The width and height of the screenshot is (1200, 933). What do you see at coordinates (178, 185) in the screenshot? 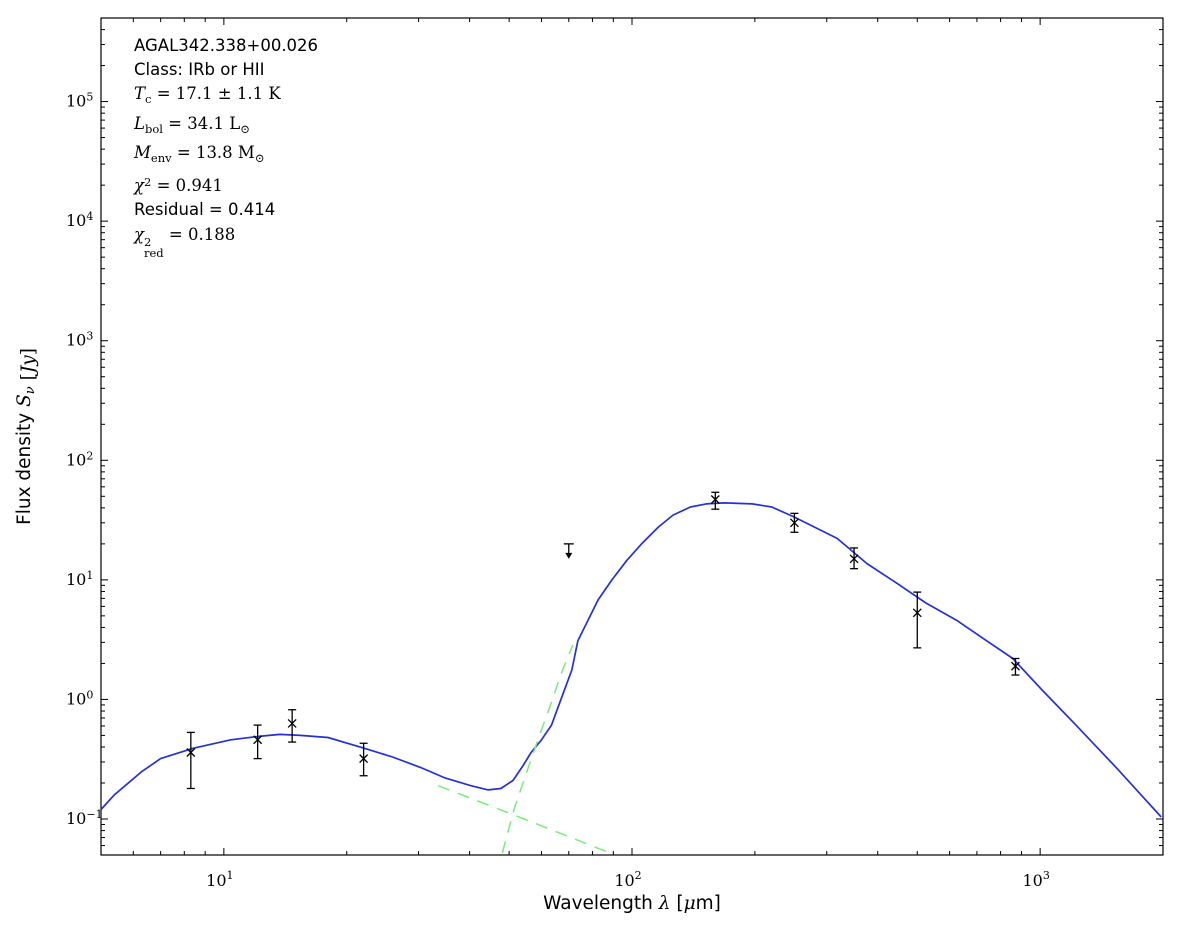
I see `chi-squared-line: χ2 = 0.941` at bounding box center [178, 185].